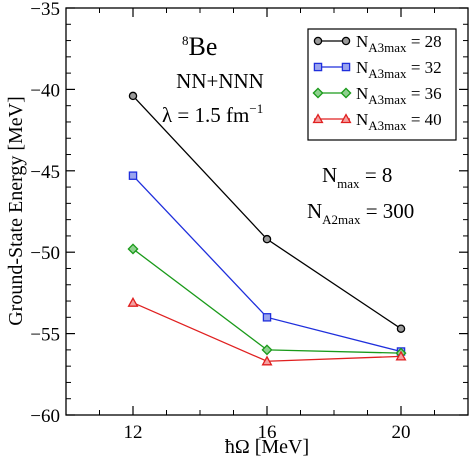 This screenshot has height=463, width=474. I want to click on lambda-label: λ = 1.5 fm−1, so click(212, 114).